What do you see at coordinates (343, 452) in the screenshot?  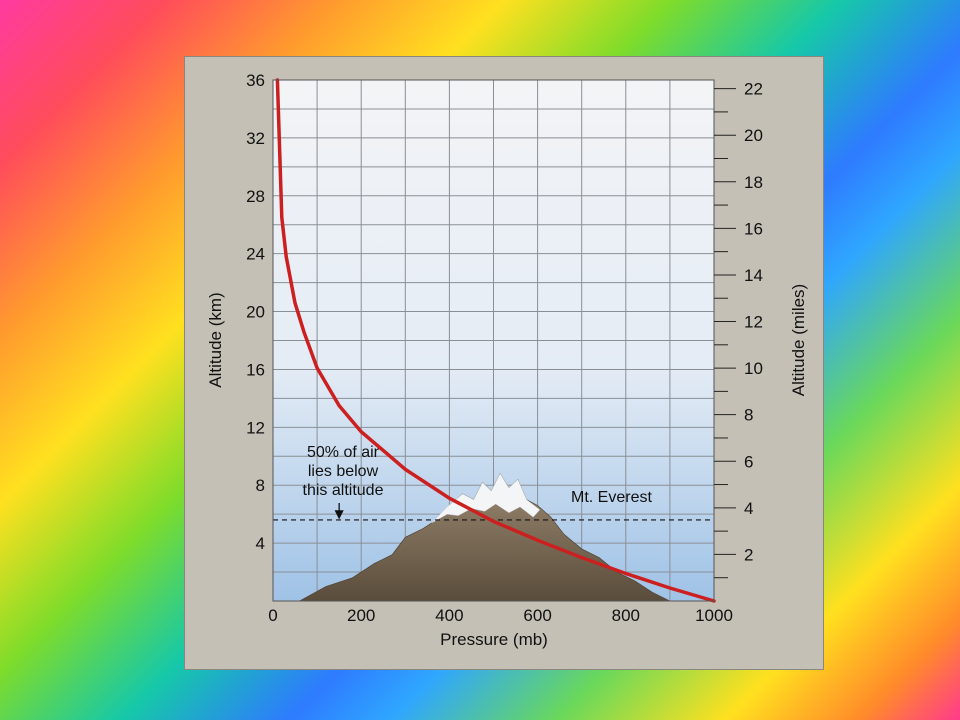 I see `half-air-annotation-line1: 50% of air` at bounding box center [343, 452].